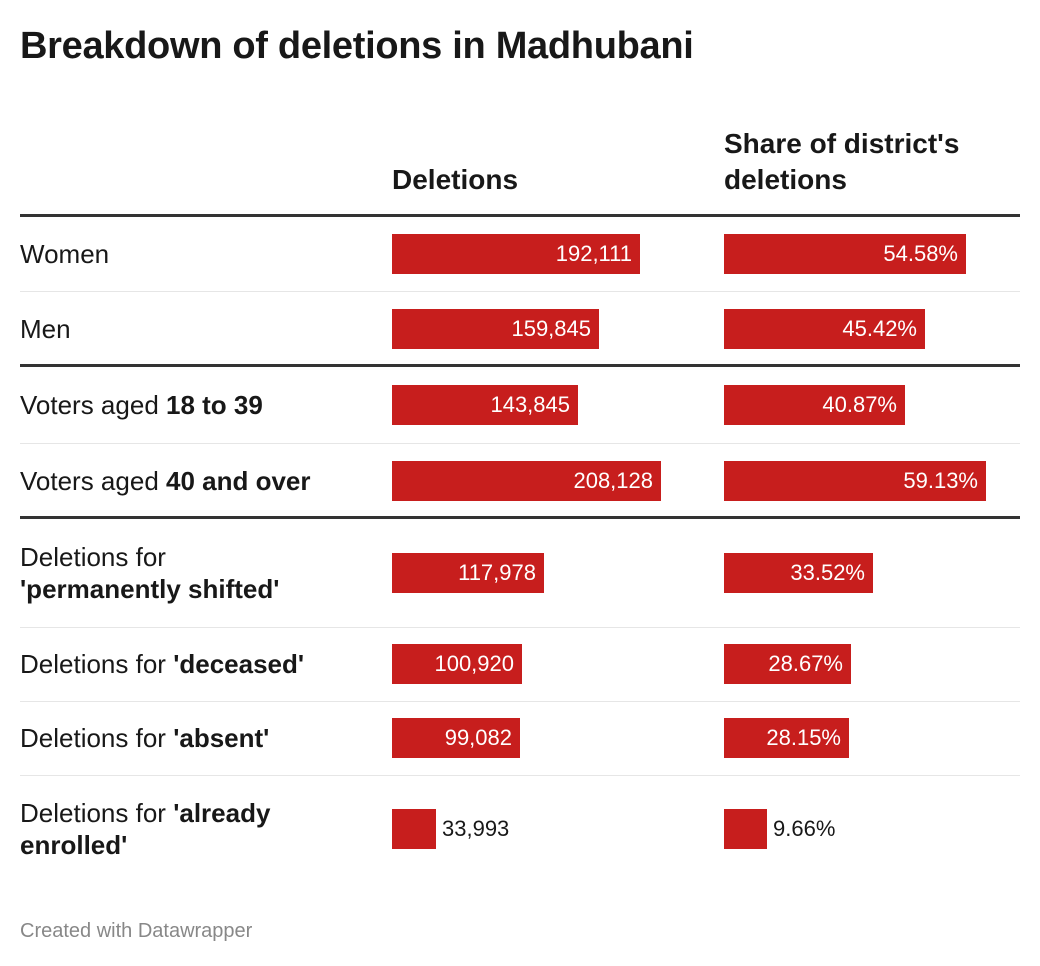 The height and width of the screenshot is (966, 1040). Describe the element at coordinates (200, 254) in the screenshot. I see `row-label: Women` at that location.